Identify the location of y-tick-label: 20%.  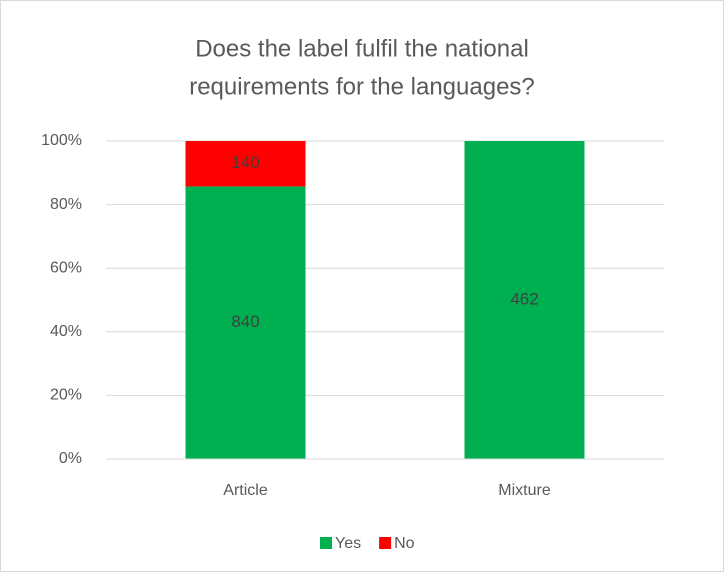
(66, 395).